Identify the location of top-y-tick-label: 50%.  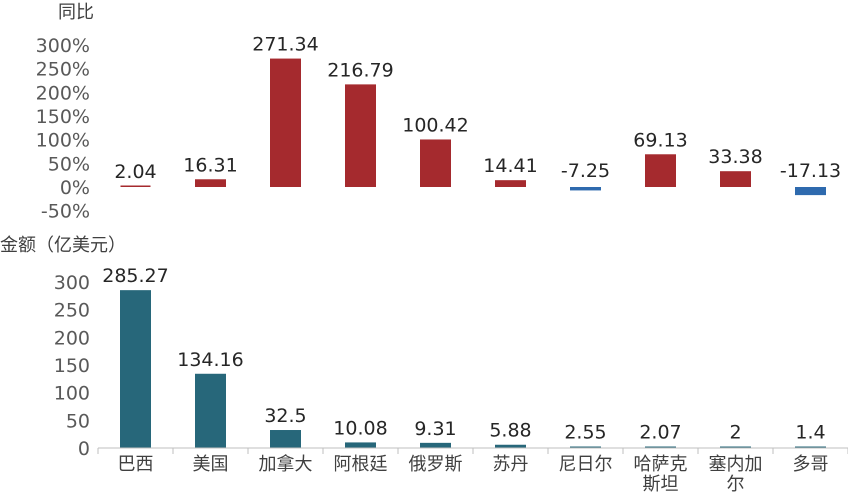
(69, 164).